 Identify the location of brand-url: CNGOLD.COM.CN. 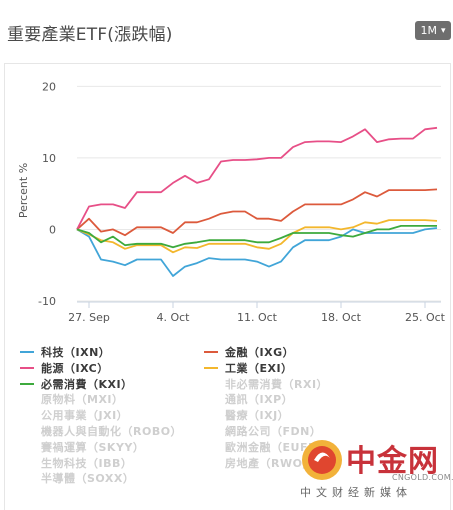
(422, 477).